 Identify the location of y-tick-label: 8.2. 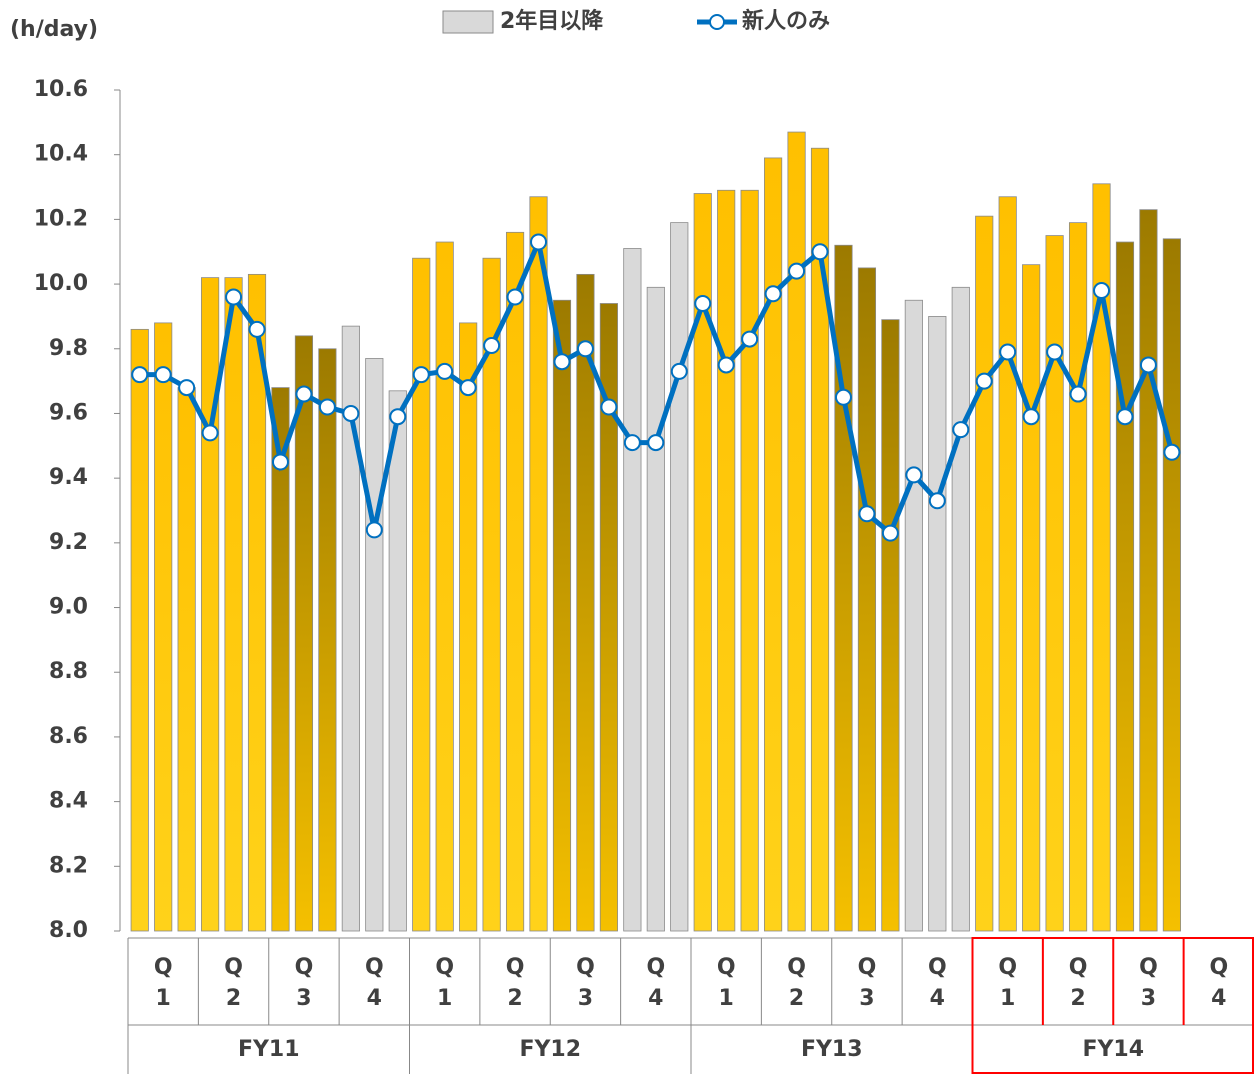
(68, 865).